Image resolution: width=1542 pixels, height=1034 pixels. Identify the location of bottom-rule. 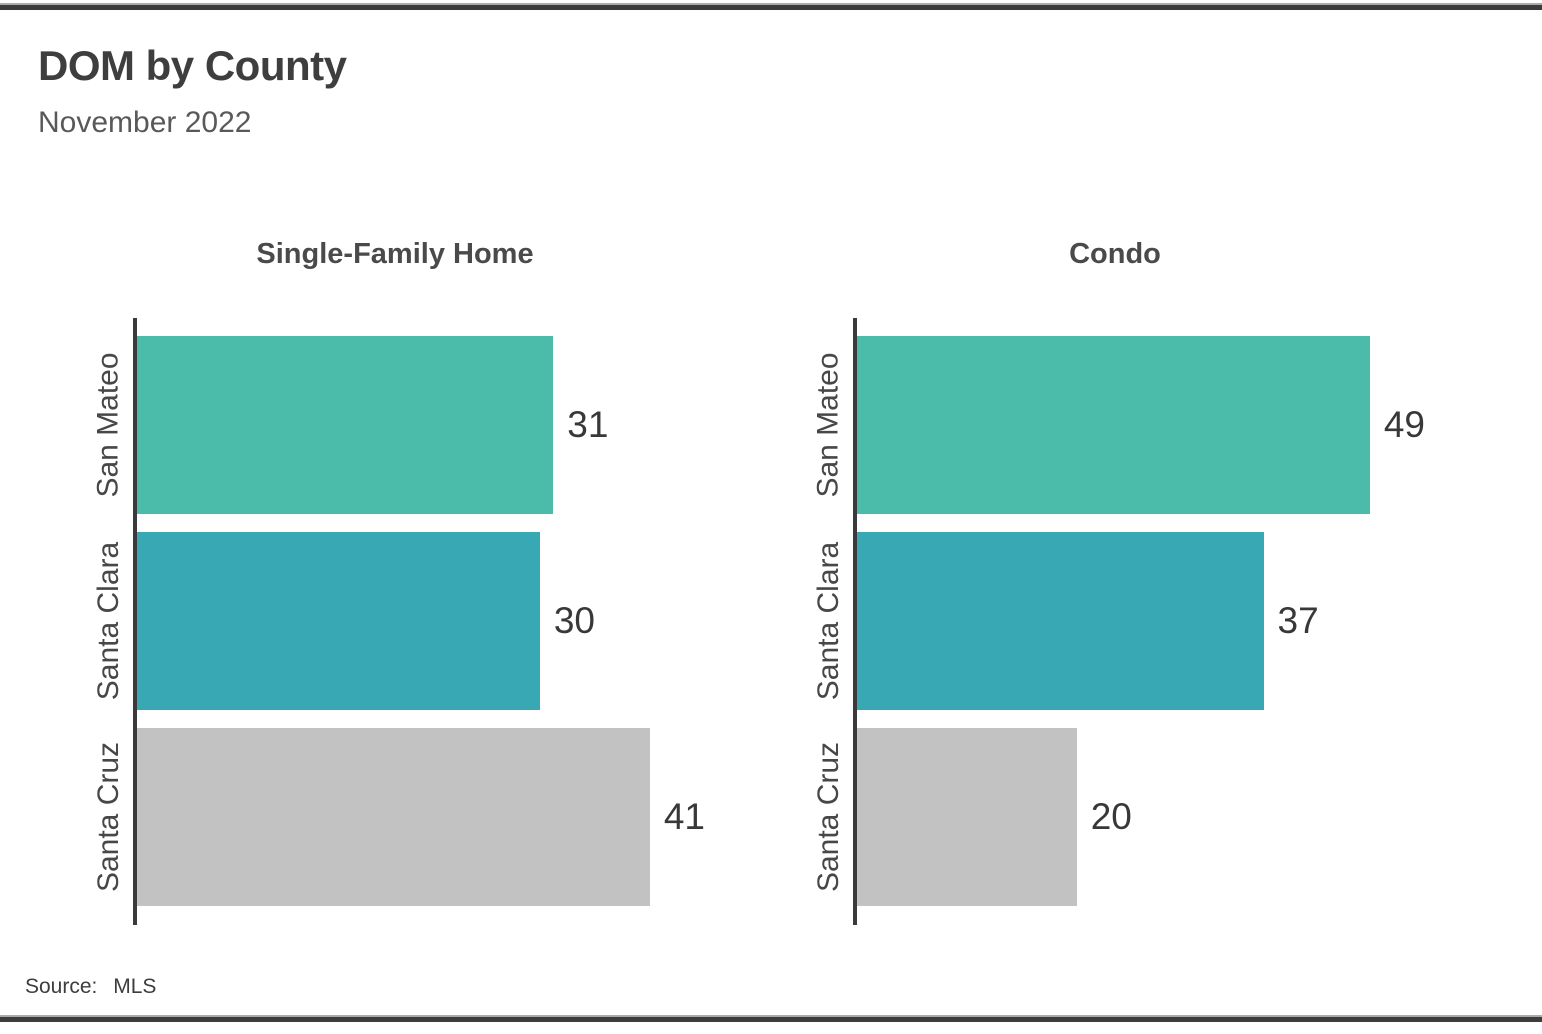
(771, 1018).